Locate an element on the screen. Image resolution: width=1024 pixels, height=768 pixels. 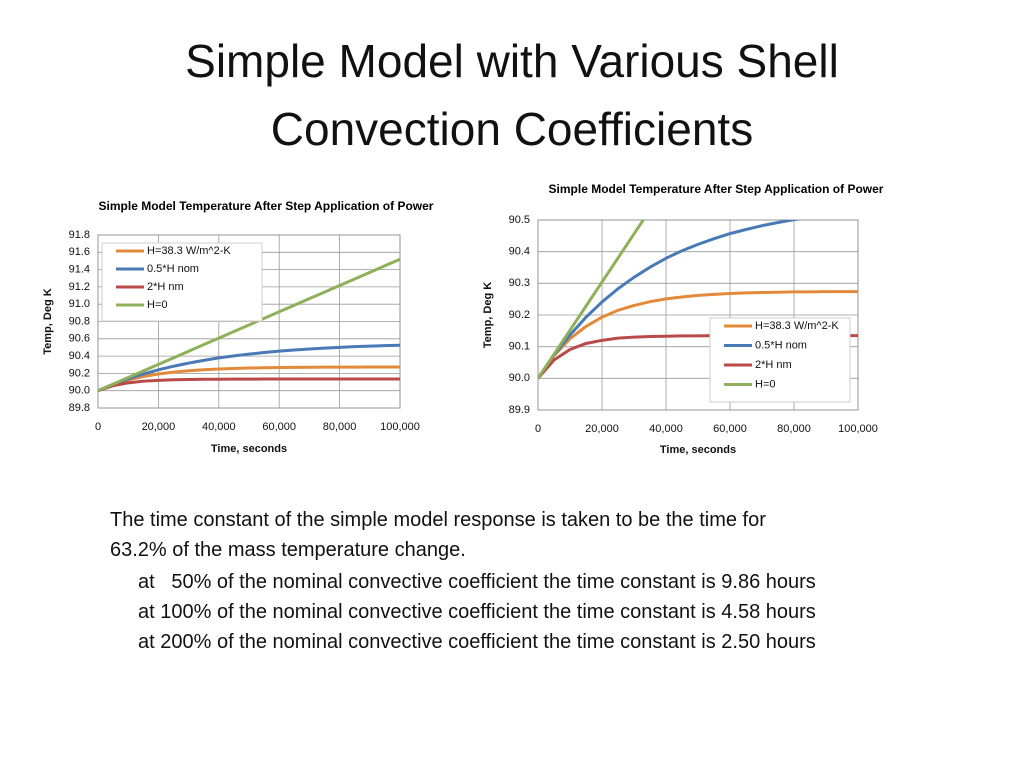
y-tick-label: 91.8 is located at coordinates (79, 235).